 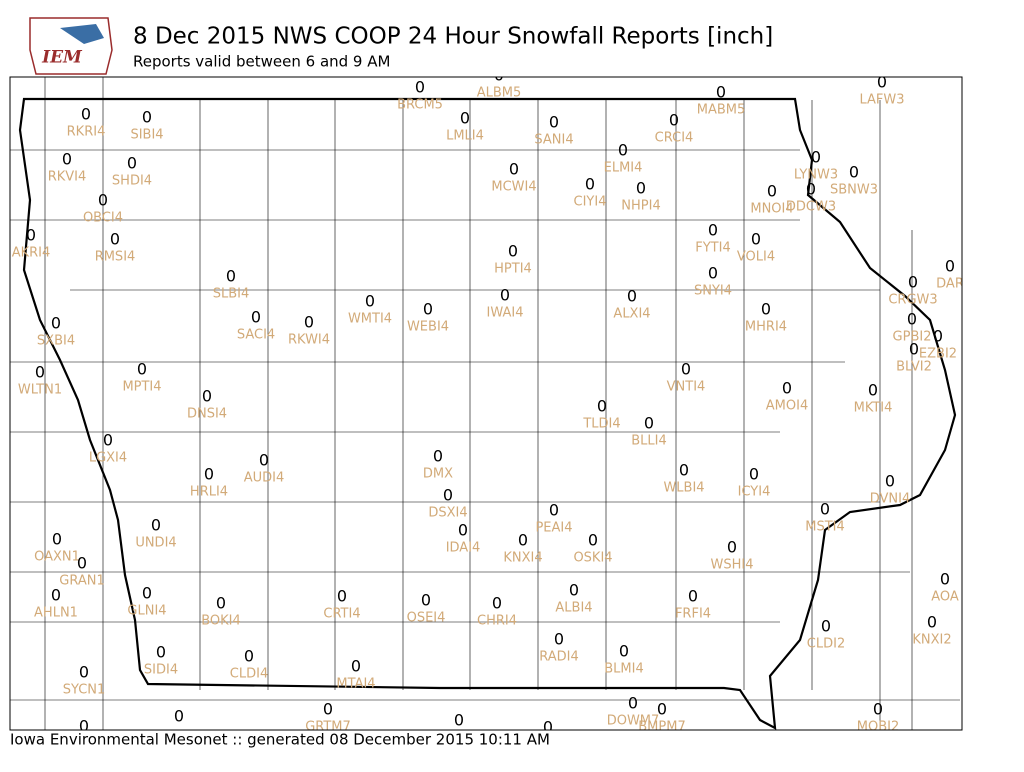 What do you see at coordinates (950, 284) in the screenshot?
I see `station-label: DAR` at bounding box center [950, 284].